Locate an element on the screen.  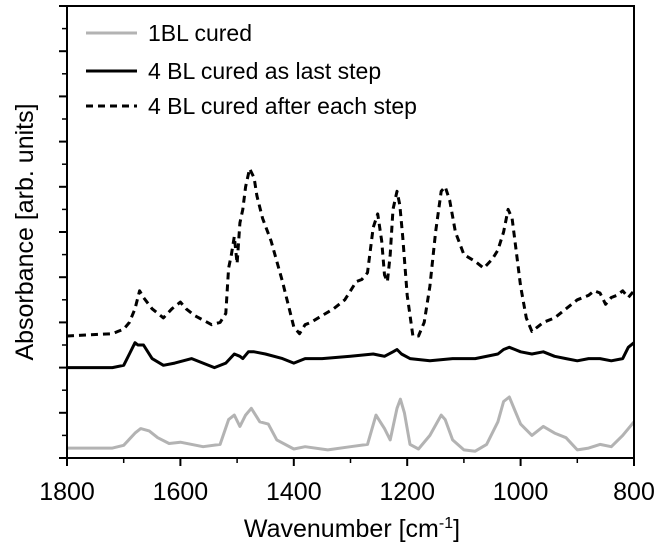
x-tick-label: 1000 is located at coordinates (521, 492).